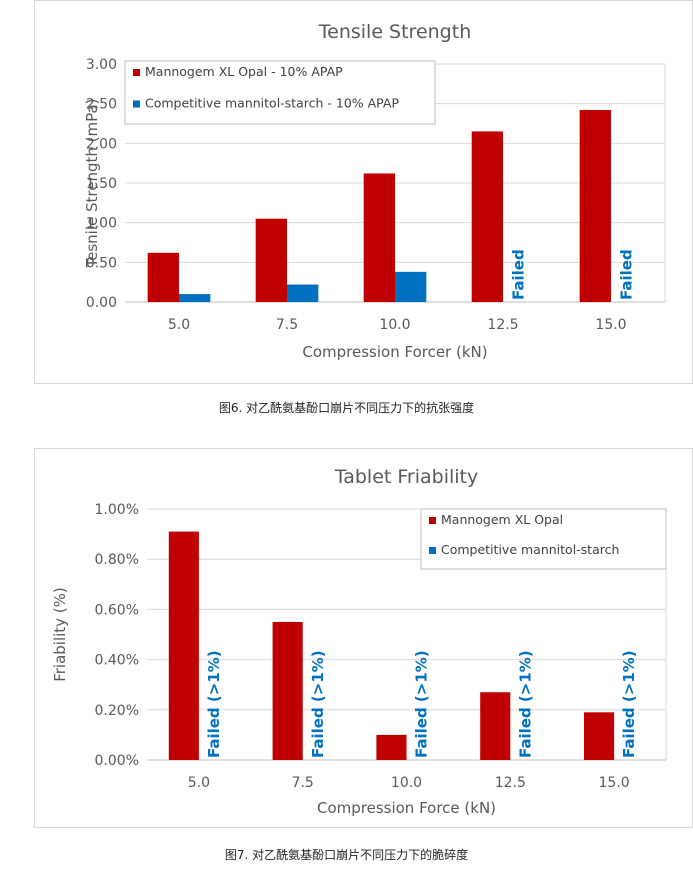 The width and height of the screenshot is (693, 872). I want to click on y-tick-label: 0.80%, so click(117, 560).